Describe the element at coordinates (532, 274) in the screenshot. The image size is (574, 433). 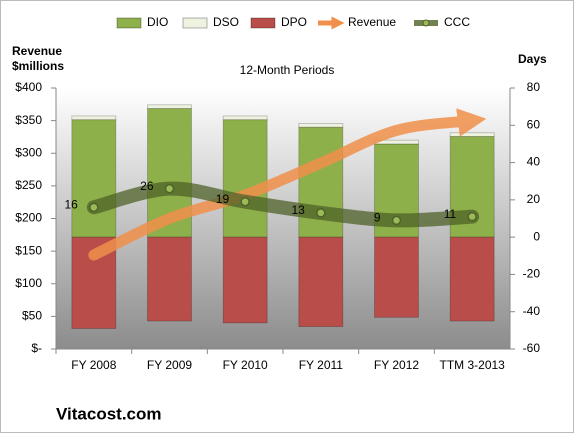
I see `y2-tick-label: -20` at that location.